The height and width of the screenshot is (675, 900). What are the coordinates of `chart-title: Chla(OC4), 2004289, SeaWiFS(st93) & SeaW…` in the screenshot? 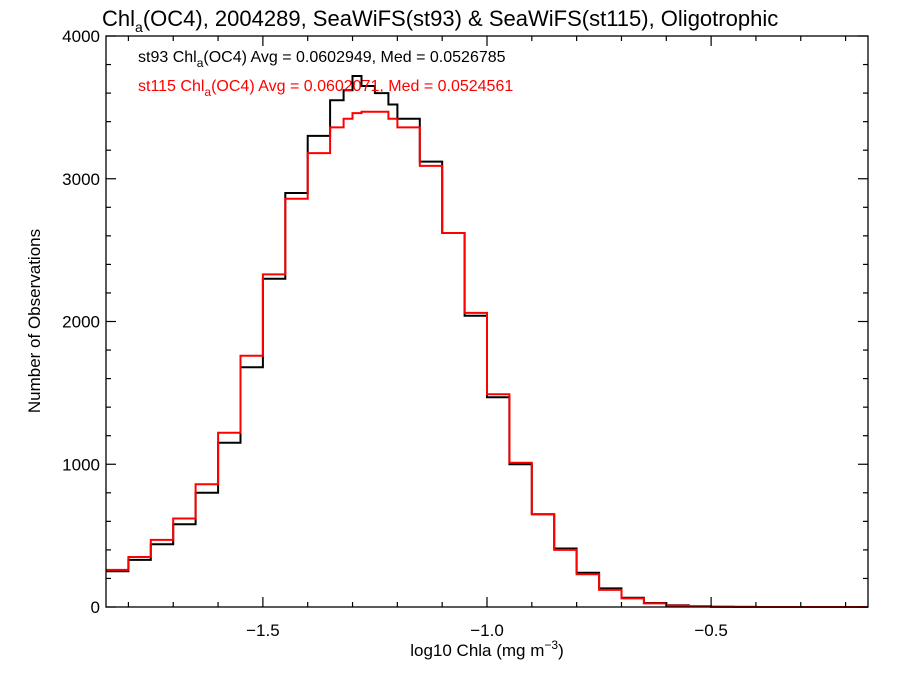 It's located at (440, 20).